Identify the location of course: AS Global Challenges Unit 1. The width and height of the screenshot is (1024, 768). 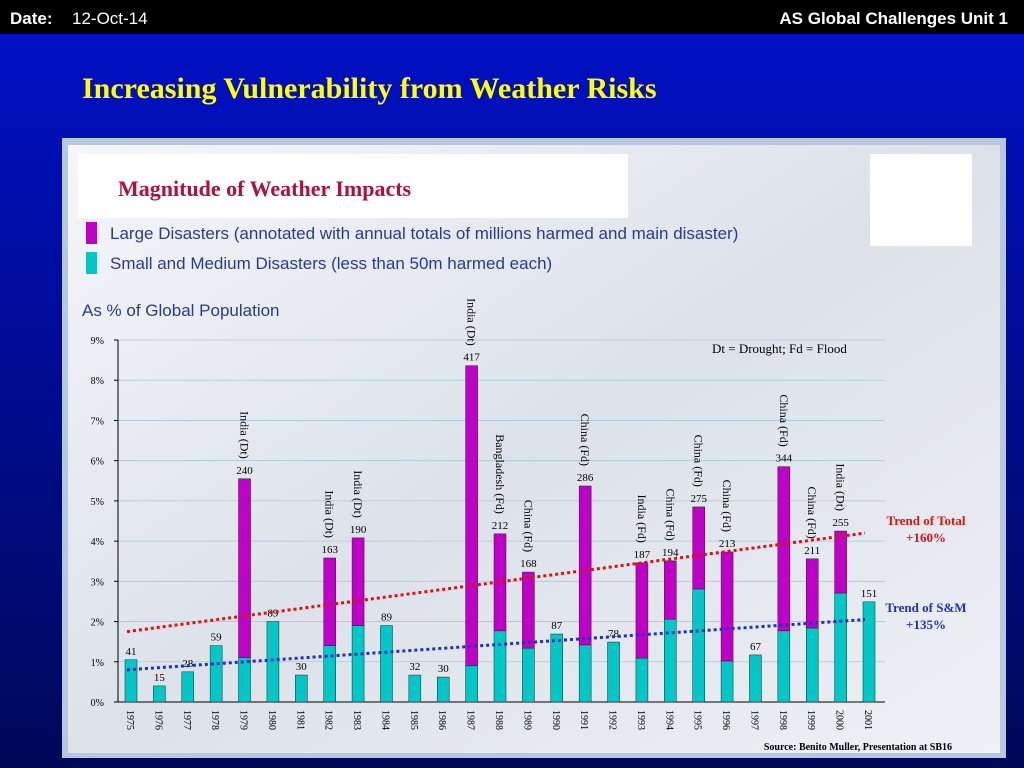
(893, 18).